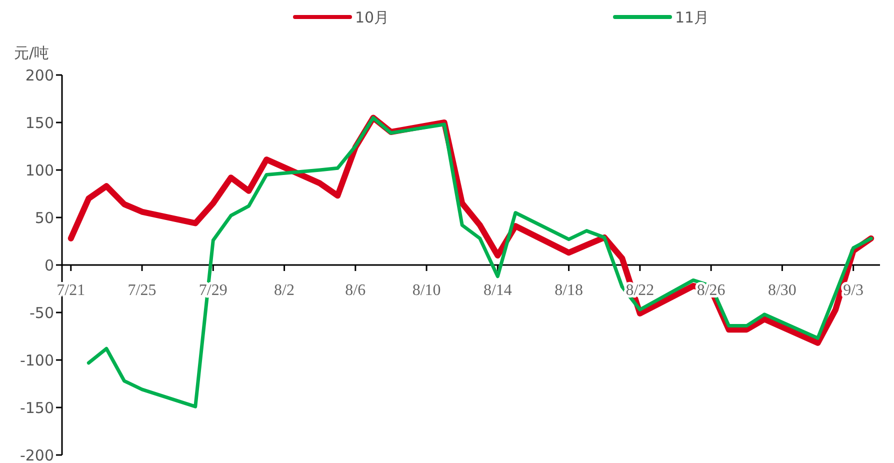 Image resolution: width=894 pixels, height=463 pixels. What do you see at coordinates (284, 290) in the screenshot?
I see `x-tick-label: 8/2` at bounding box center [284, 290].